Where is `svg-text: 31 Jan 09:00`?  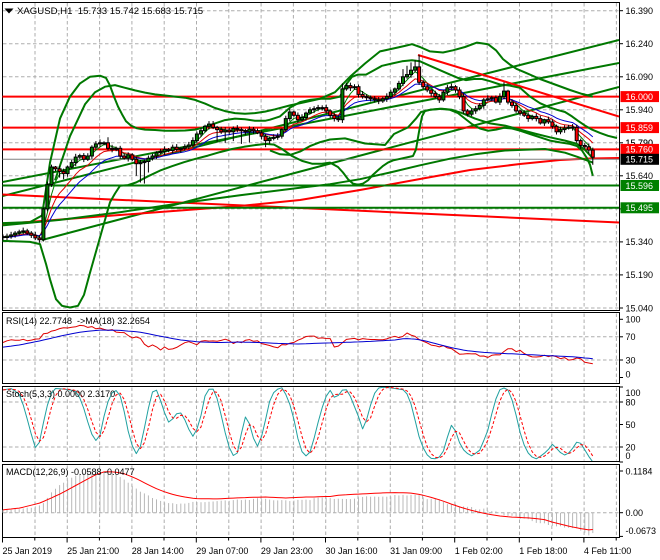
svg-text: 31 Jan 09:00 is located at coordinates (416, 551).